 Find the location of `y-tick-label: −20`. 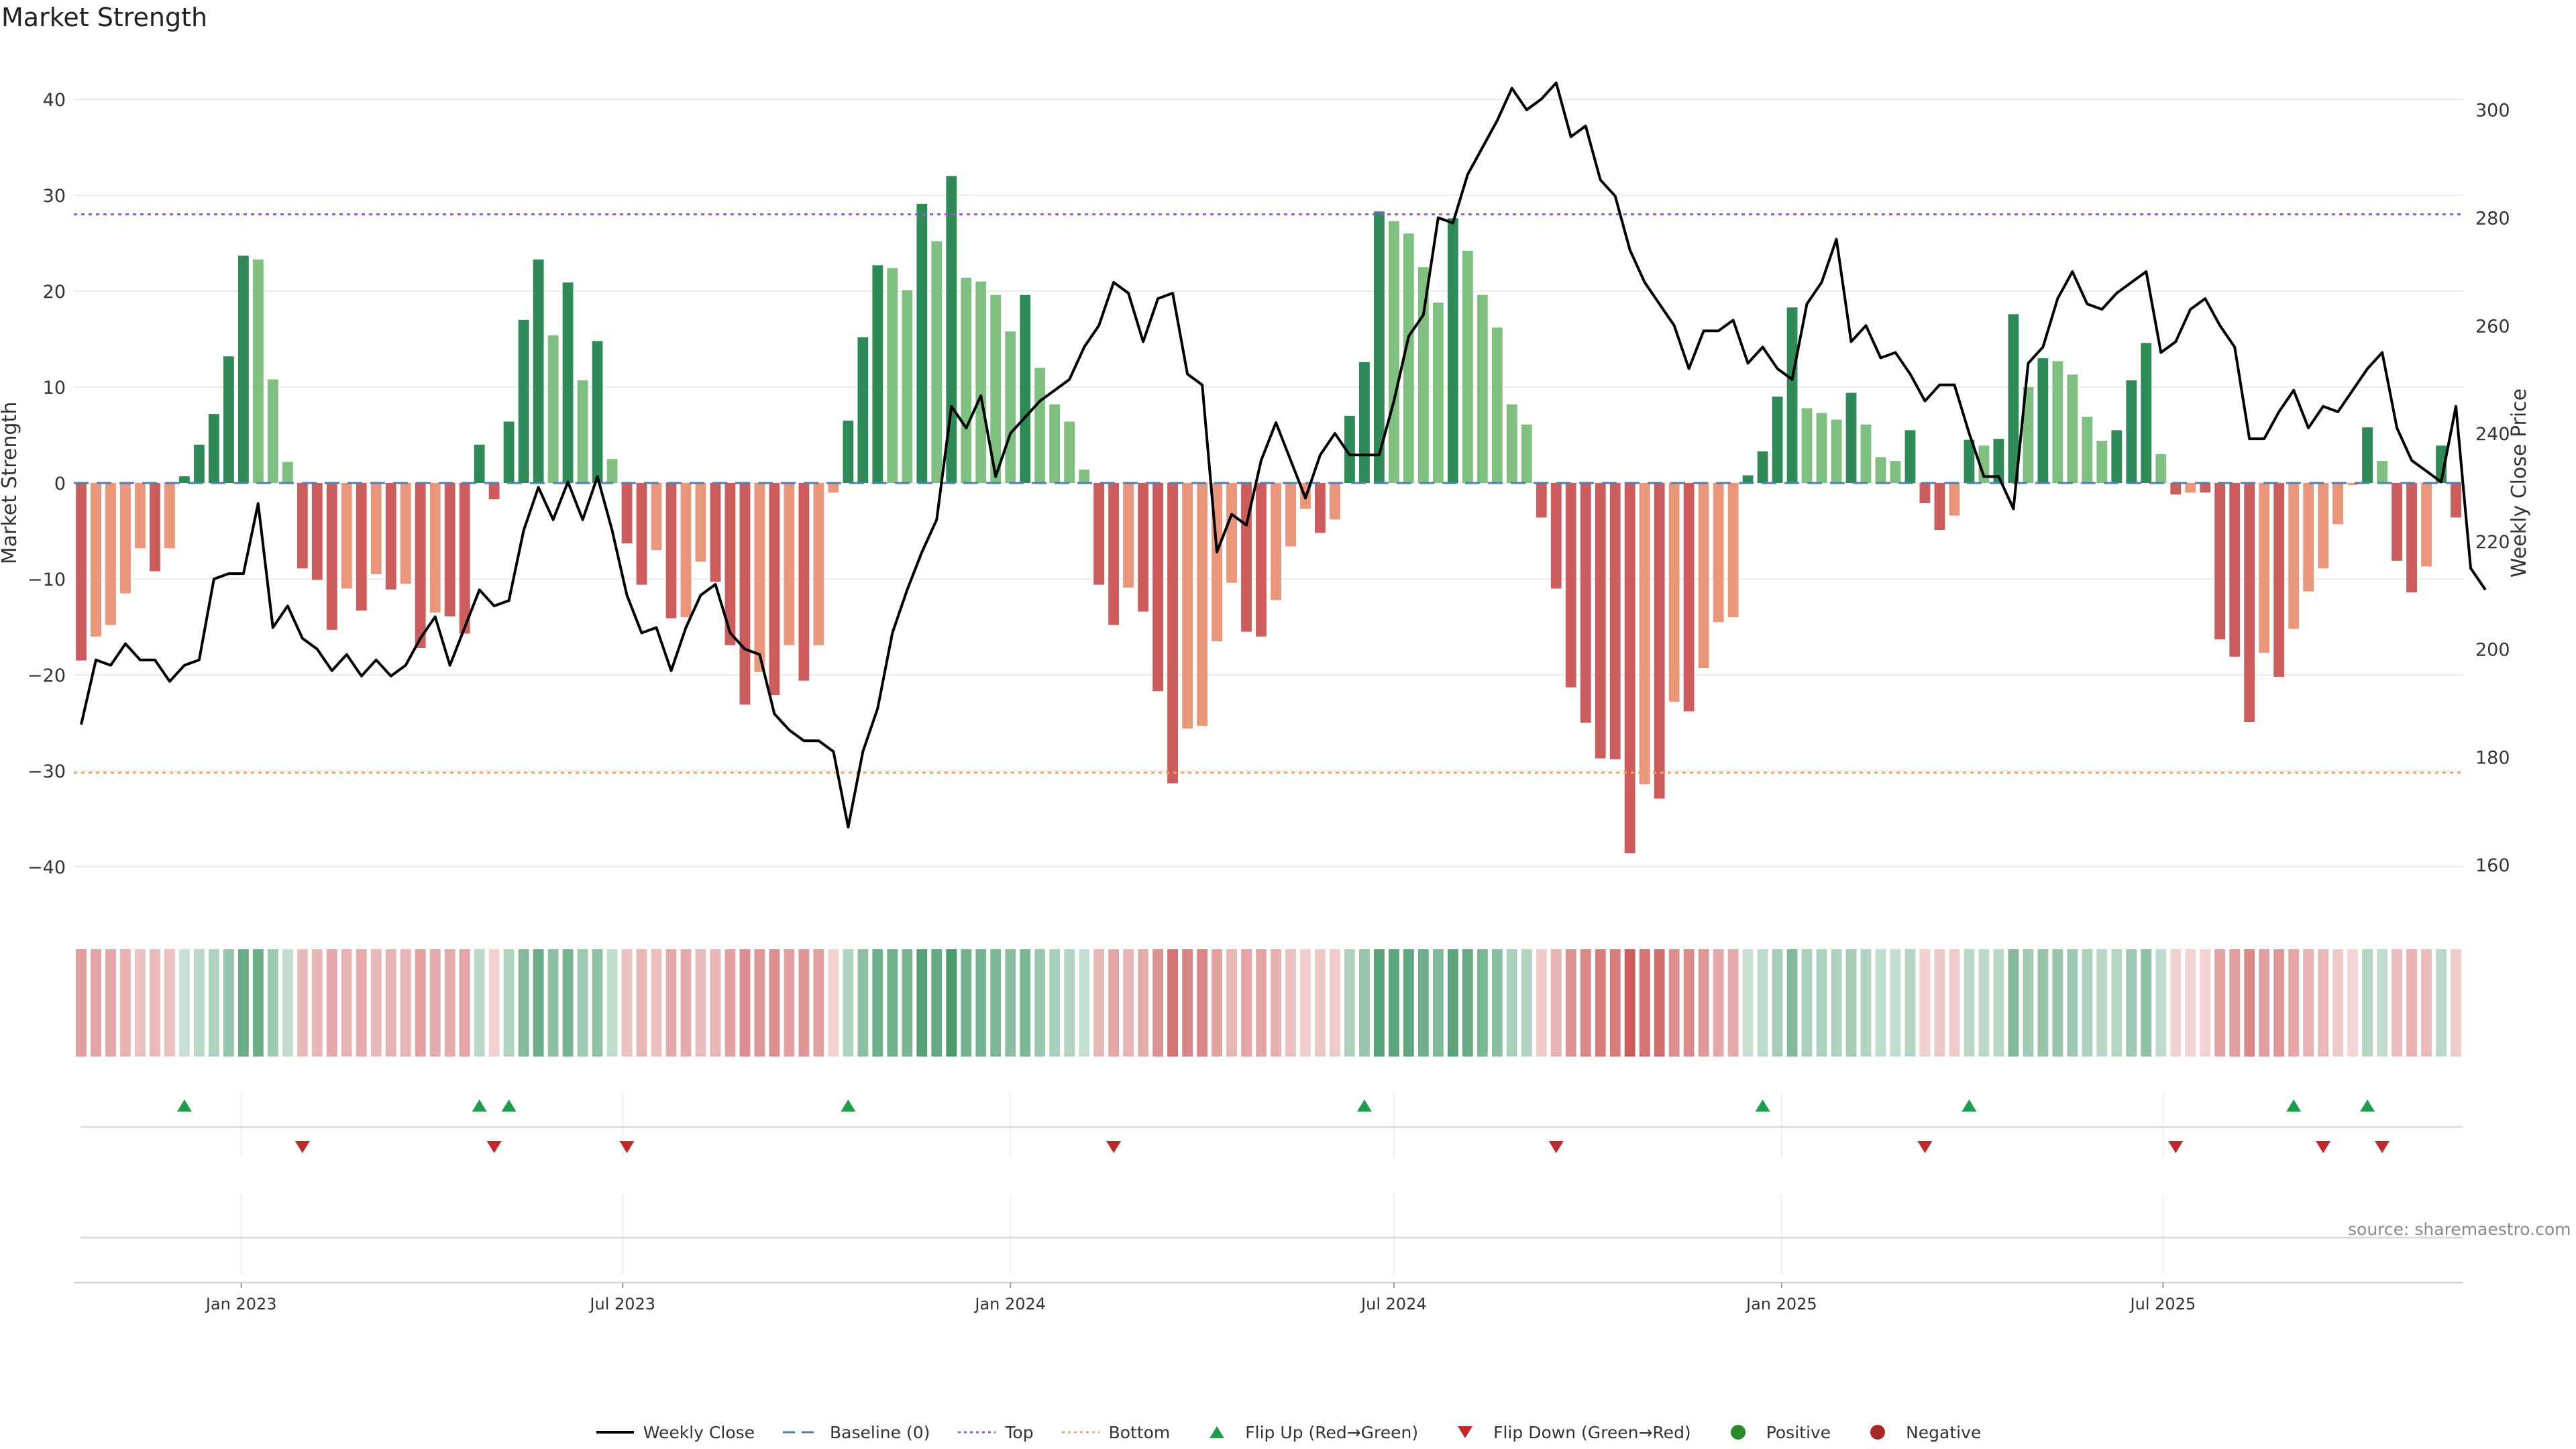

y-tick-label: −20 is located at coordinates (47, 675).